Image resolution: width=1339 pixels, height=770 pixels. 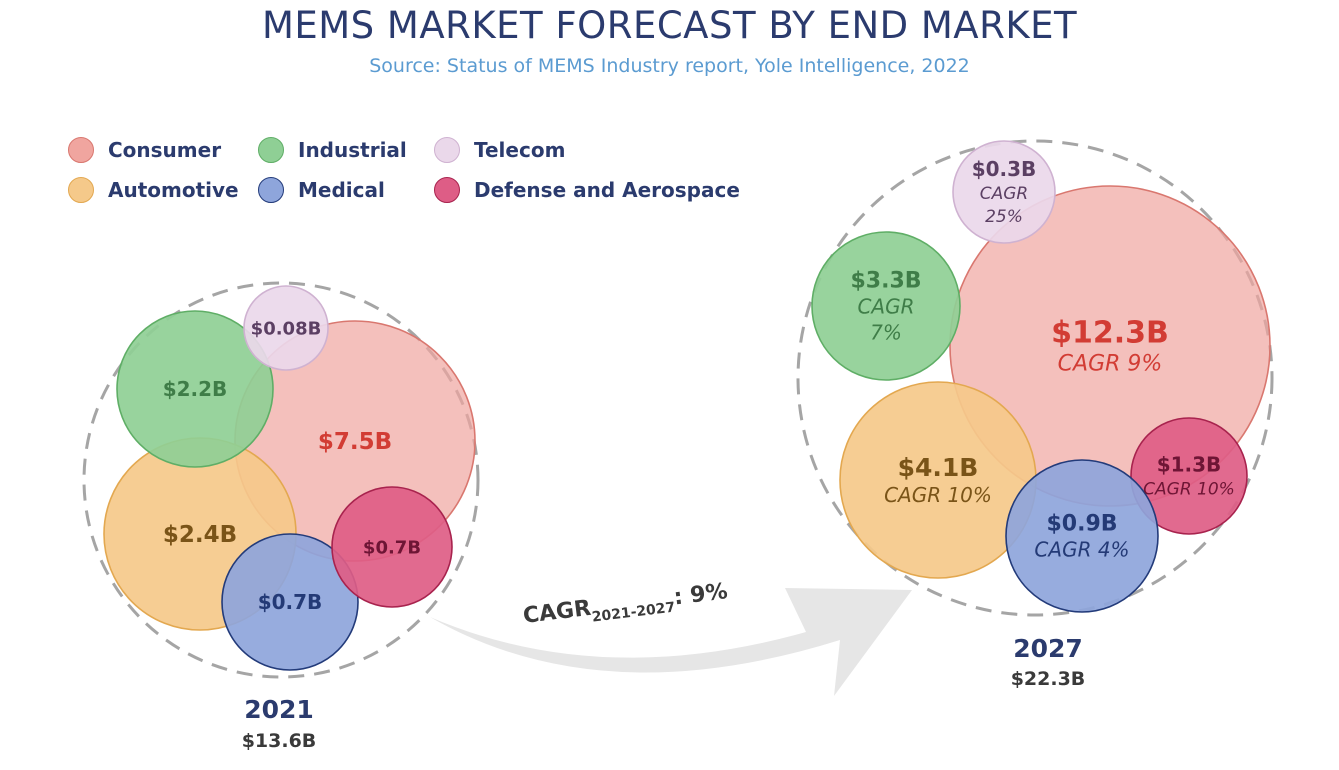 What do you see at coordinates (81, 150) in the screenshot?
I see `legend-swatch-consumer` at bounding box center [81, 150].